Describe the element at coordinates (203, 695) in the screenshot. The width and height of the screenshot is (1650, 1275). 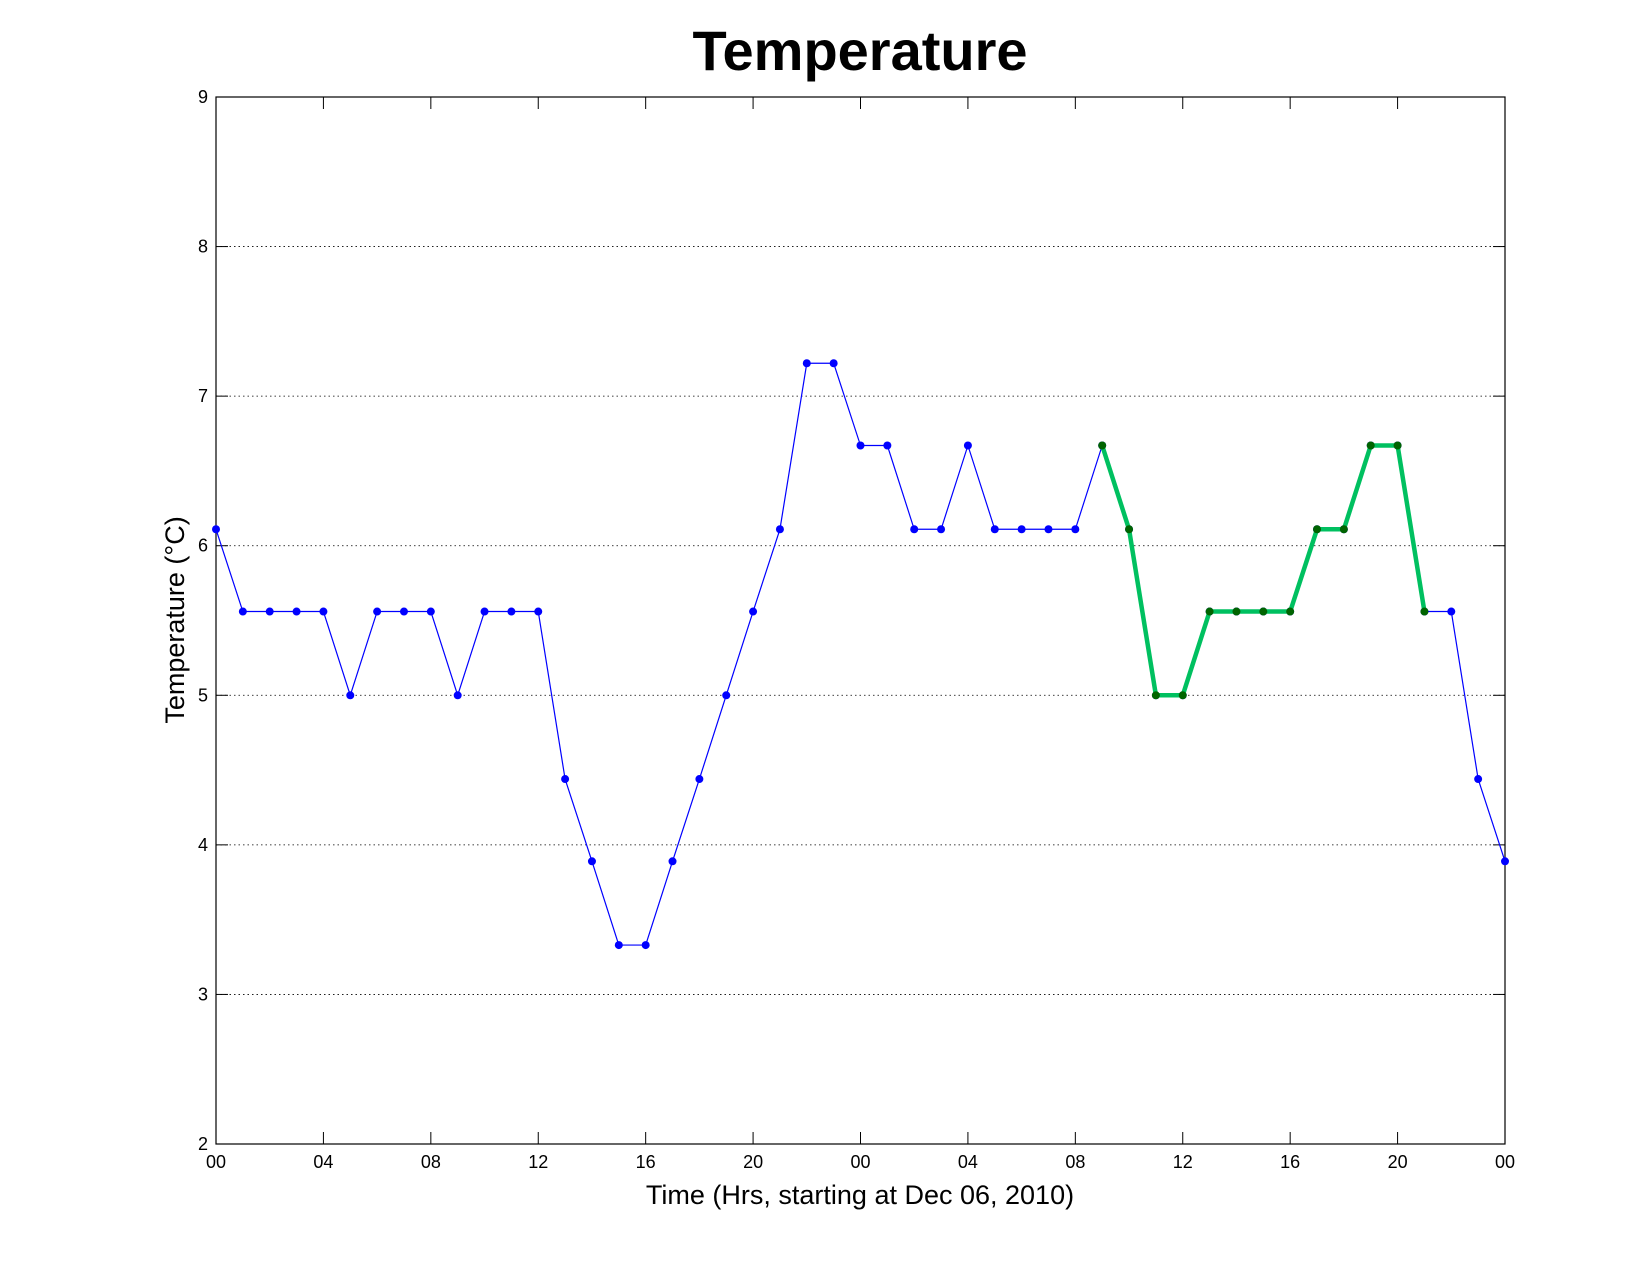
I see `y-tick-label: 5` at that location.